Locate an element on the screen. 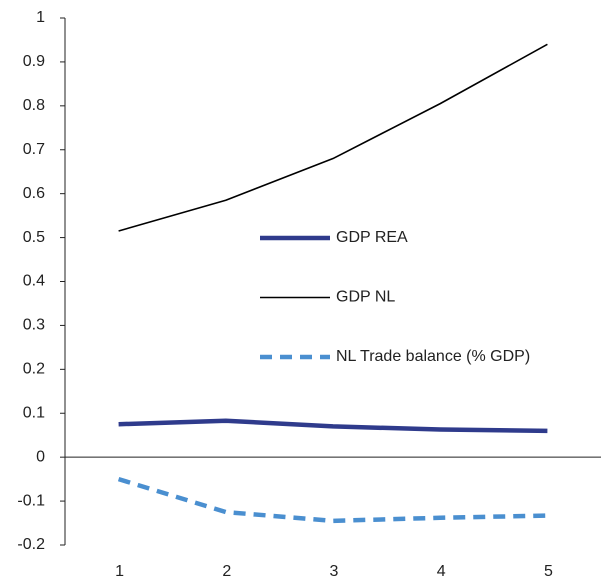  x-tick-label: 4 is located at coordinates (441, 571).